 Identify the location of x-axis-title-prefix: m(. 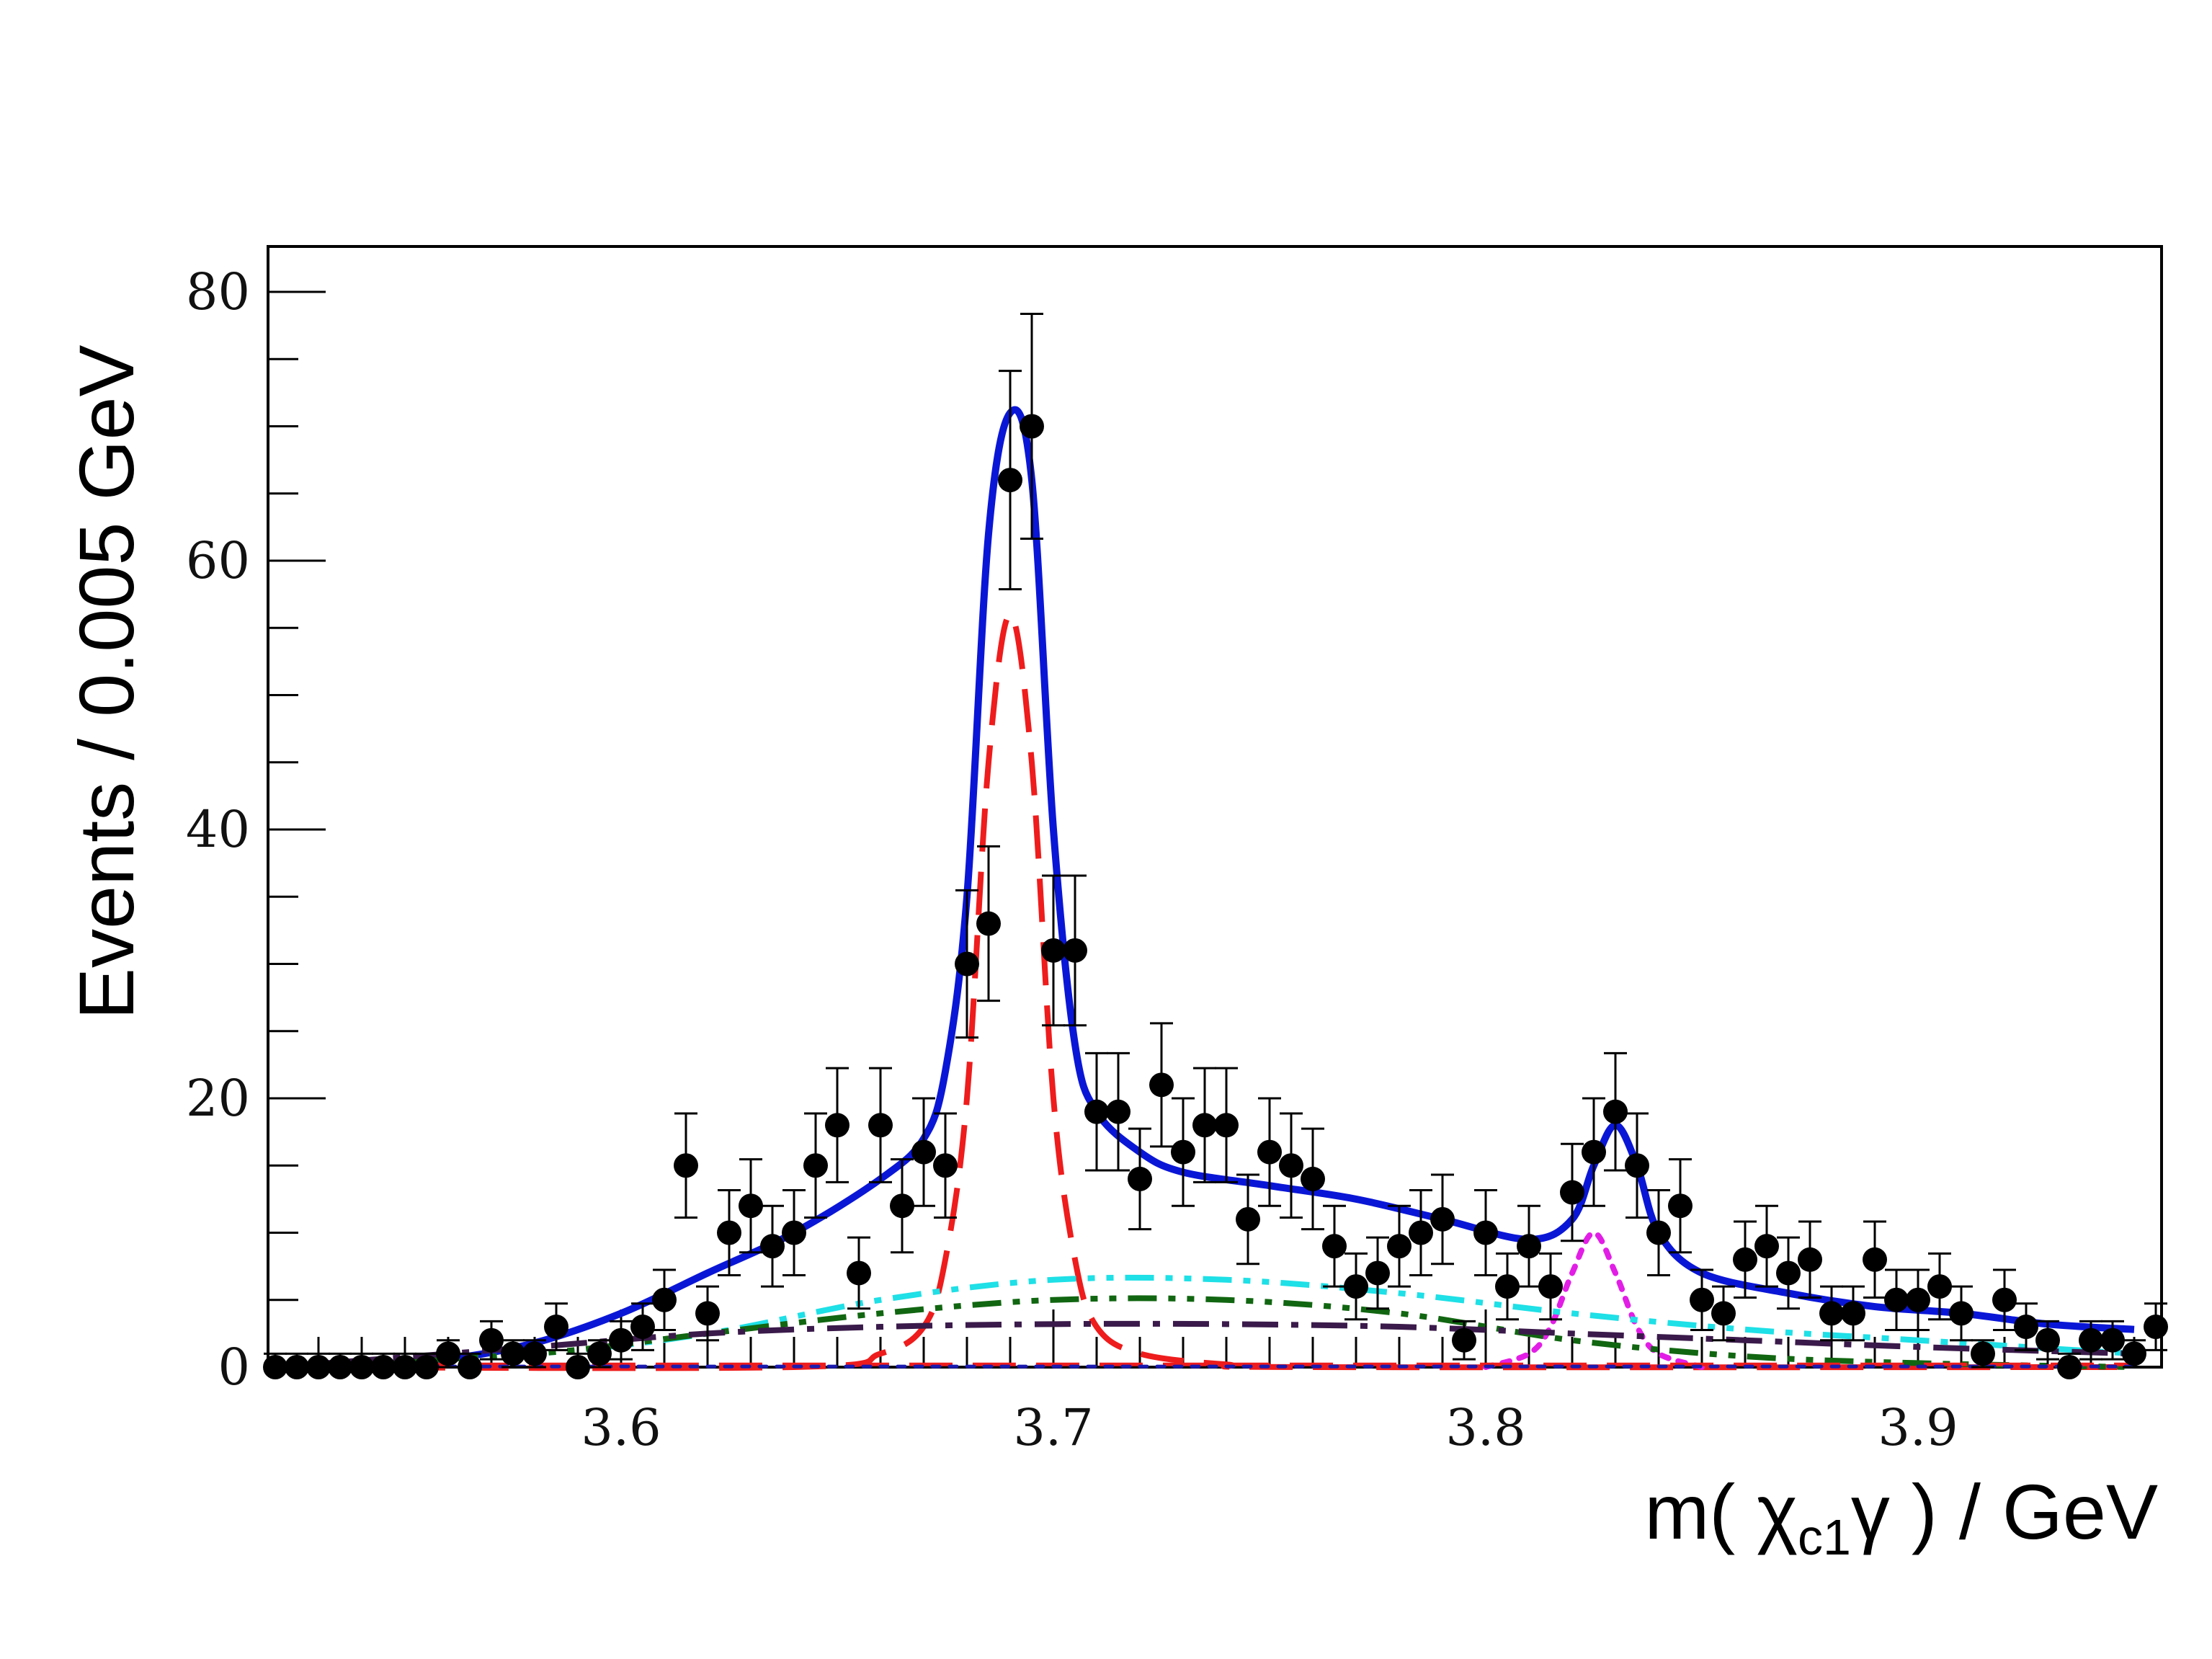
(1701, 1511).